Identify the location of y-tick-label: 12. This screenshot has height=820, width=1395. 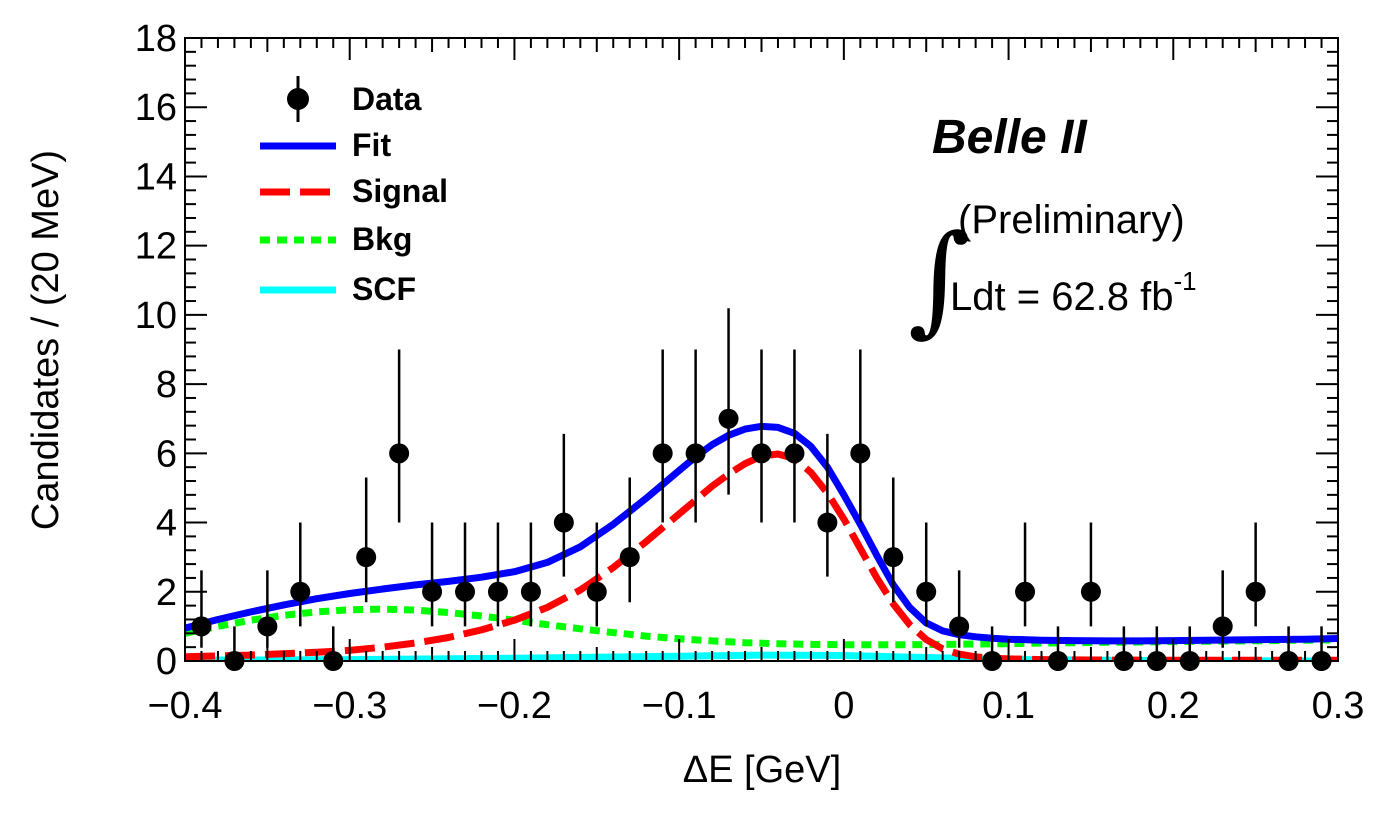
(156, 247).